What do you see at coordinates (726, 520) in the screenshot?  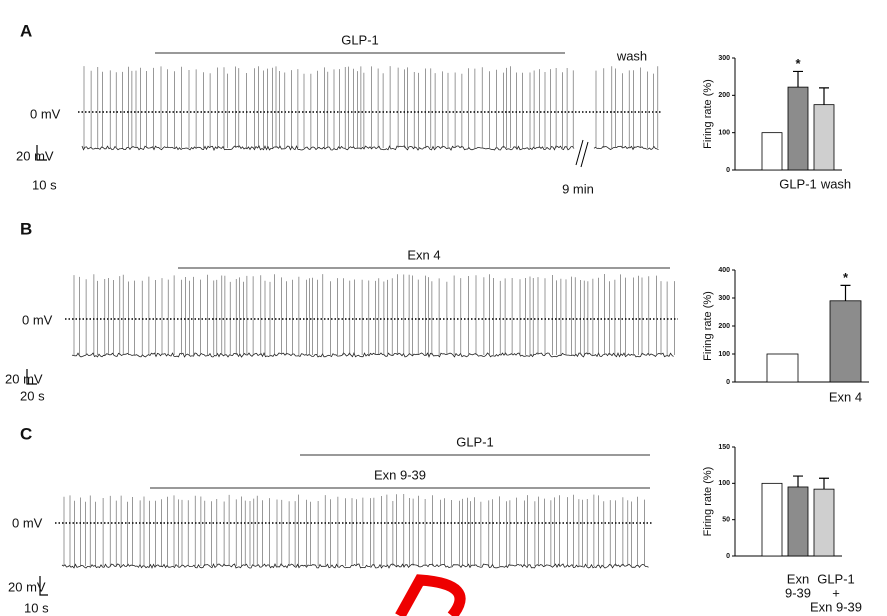 I see `y-tick-label: 50` at bounding box center [726, 520].